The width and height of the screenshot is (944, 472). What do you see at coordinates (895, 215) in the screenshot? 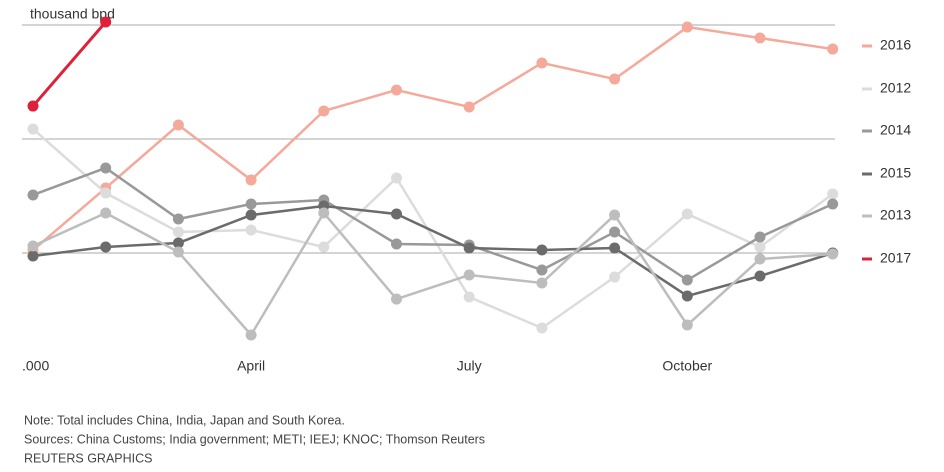
I see `legend-label: 2013` at bounding box center [895, 215].